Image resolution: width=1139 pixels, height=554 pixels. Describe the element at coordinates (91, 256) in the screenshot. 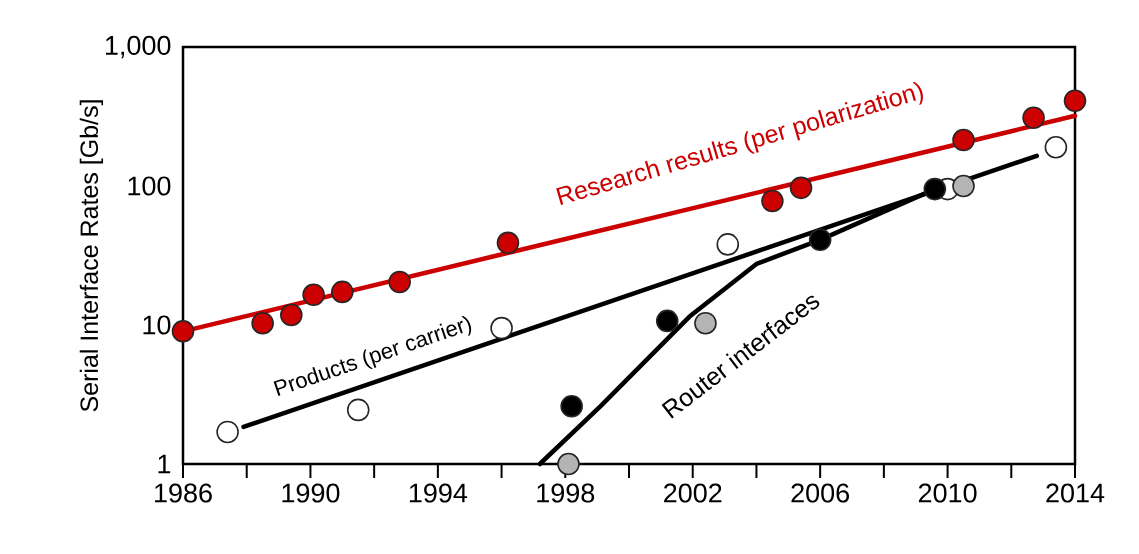

I see `y-axis-title: Serial Interface Rates [Gb/s]` at that location.